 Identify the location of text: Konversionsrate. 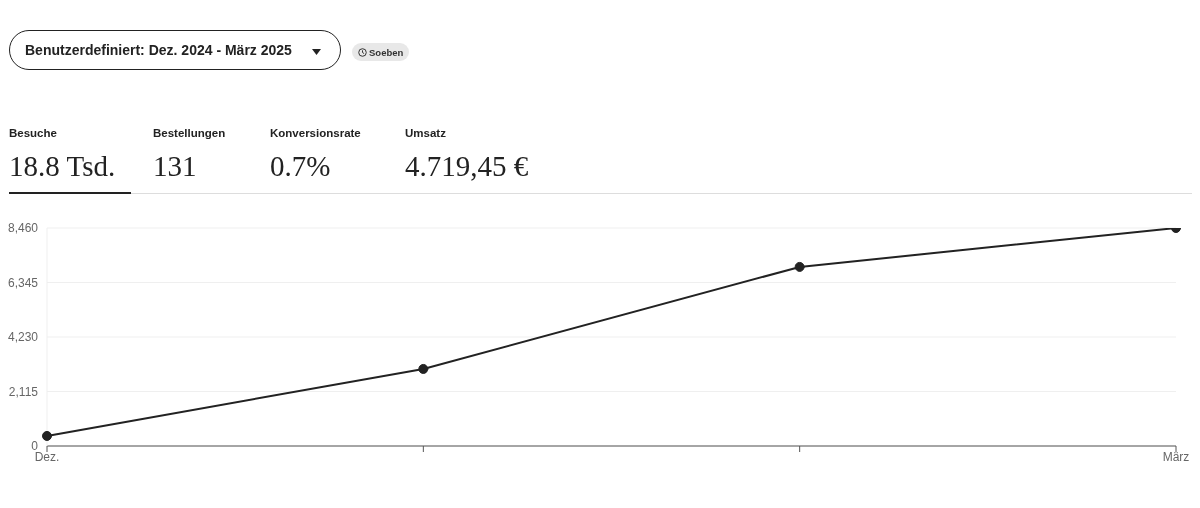
(315, 133).